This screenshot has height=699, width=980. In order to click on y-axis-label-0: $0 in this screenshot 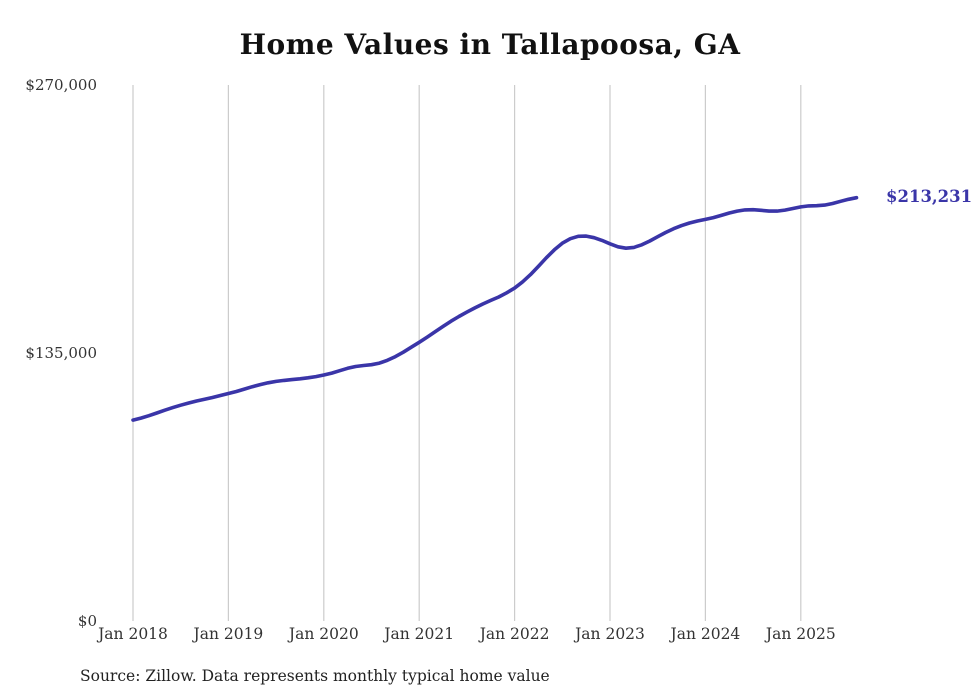, I will do `click(87, 621)`.